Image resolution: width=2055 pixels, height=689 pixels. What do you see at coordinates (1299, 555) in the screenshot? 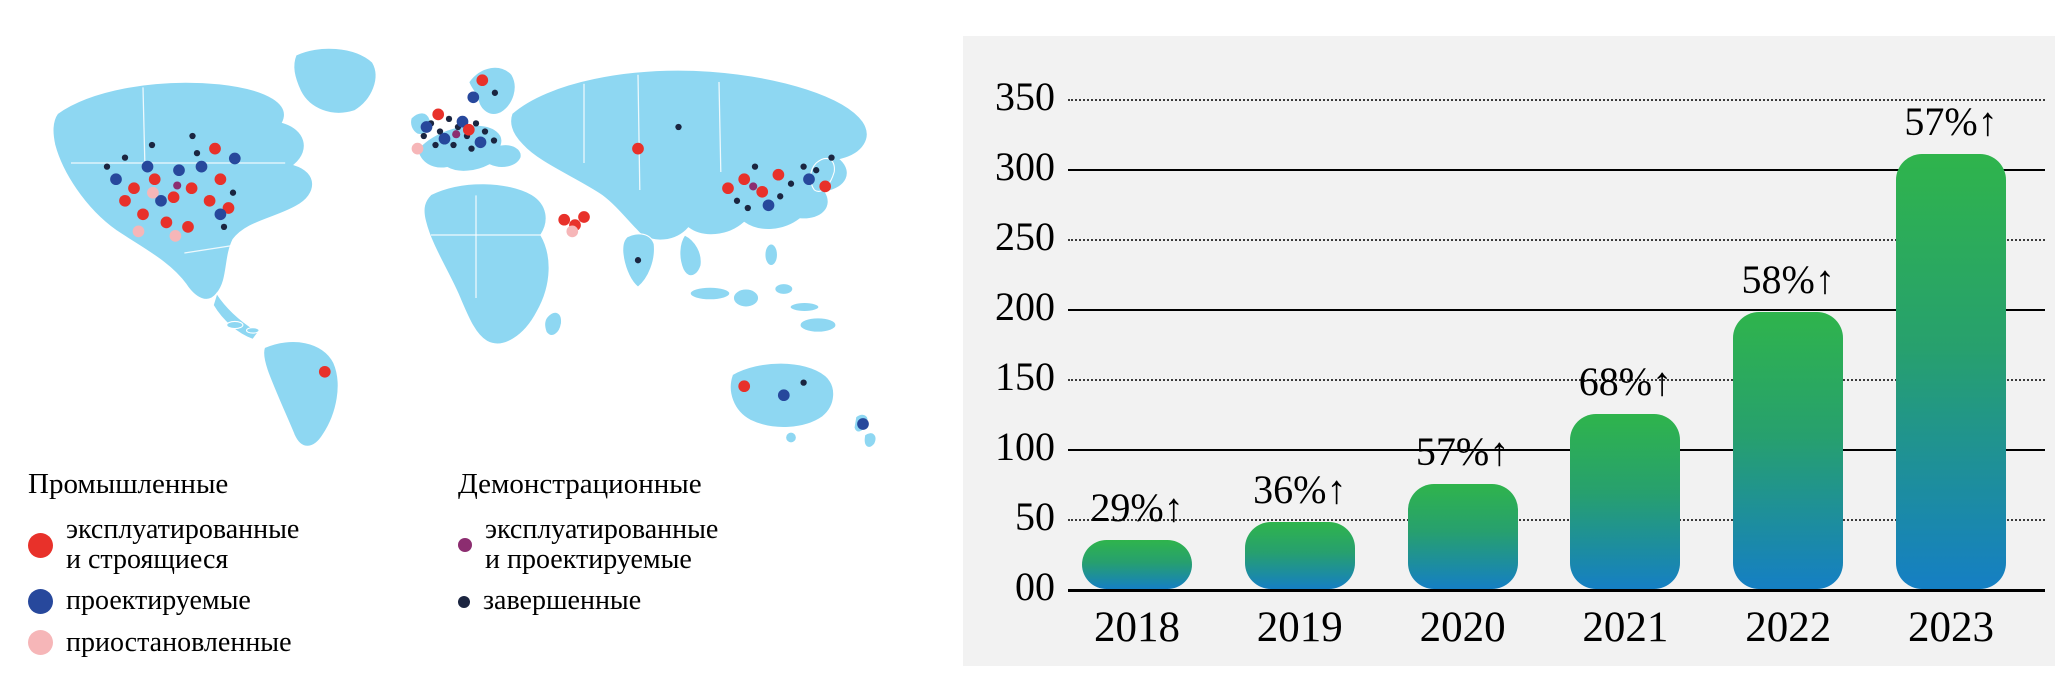
I see `bar-2019` at bounding box center [1299, 555].